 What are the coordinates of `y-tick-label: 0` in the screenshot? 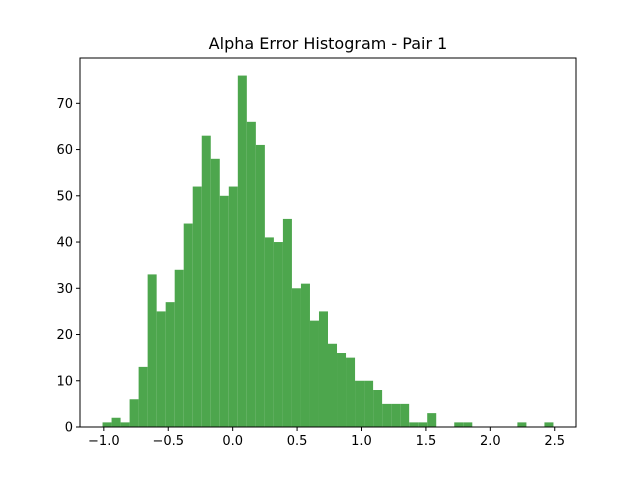 It's located at (69, 428).